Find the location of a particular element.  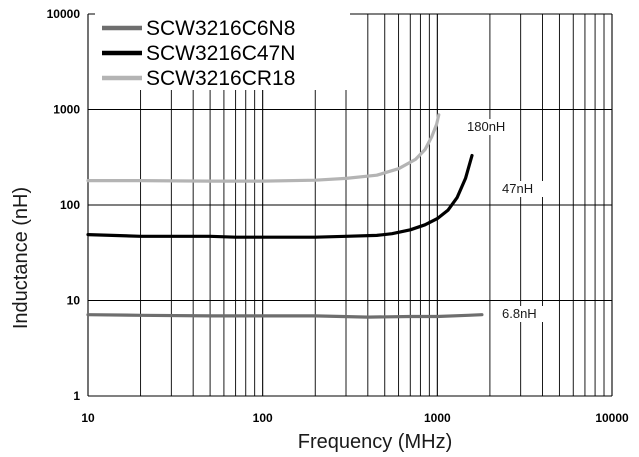

legend-label: SCW3216C47N is located at coordinates (220, 53).